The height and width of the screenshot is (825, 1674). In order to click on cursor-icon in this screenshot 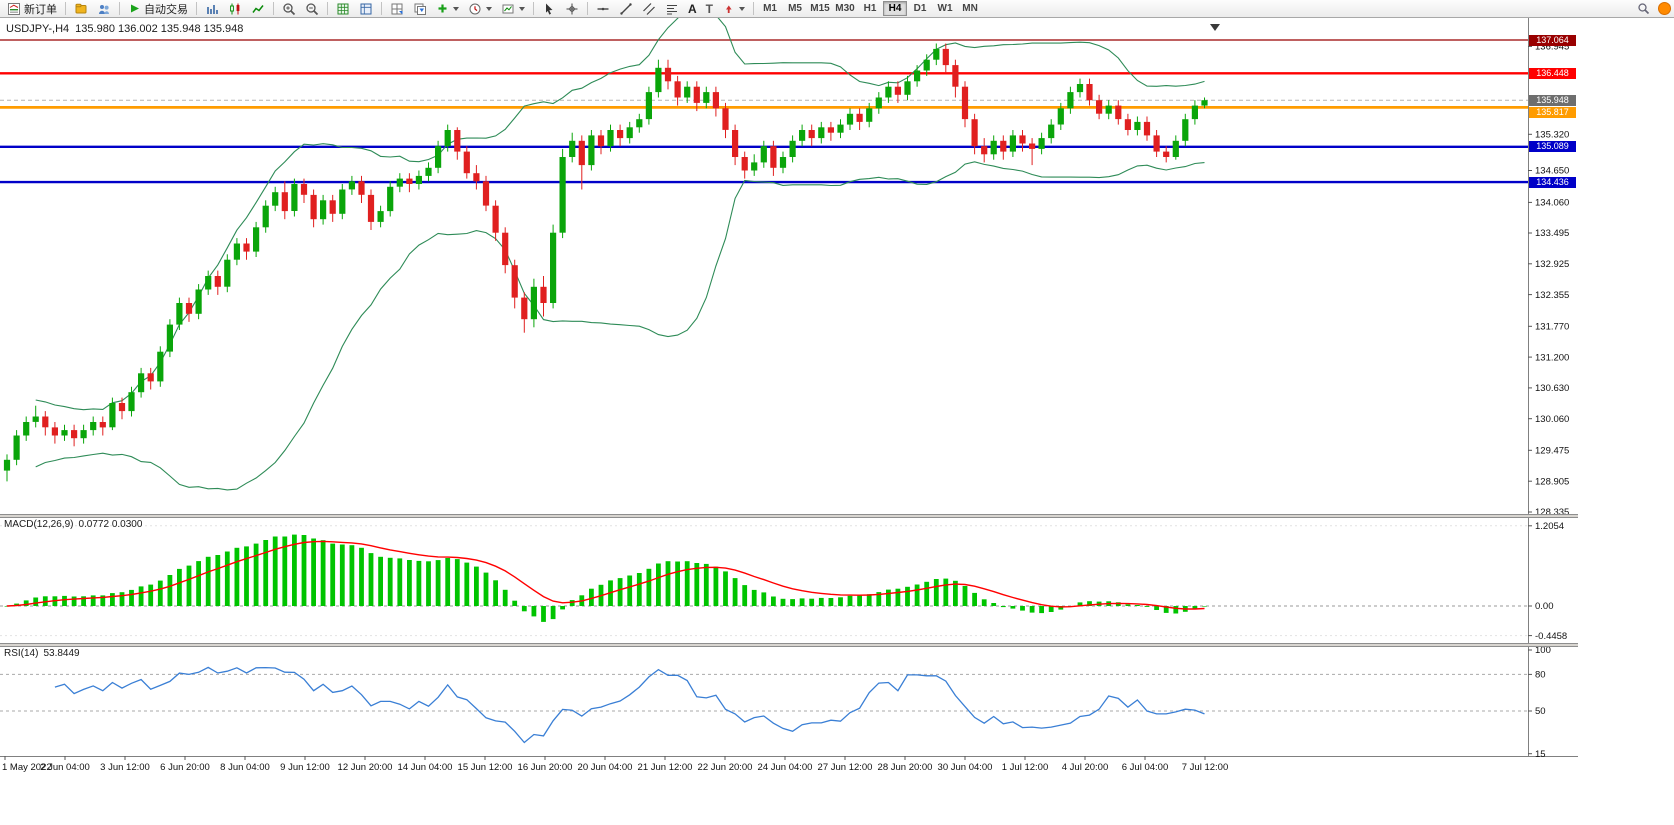, I will do `click(549, 9)`.